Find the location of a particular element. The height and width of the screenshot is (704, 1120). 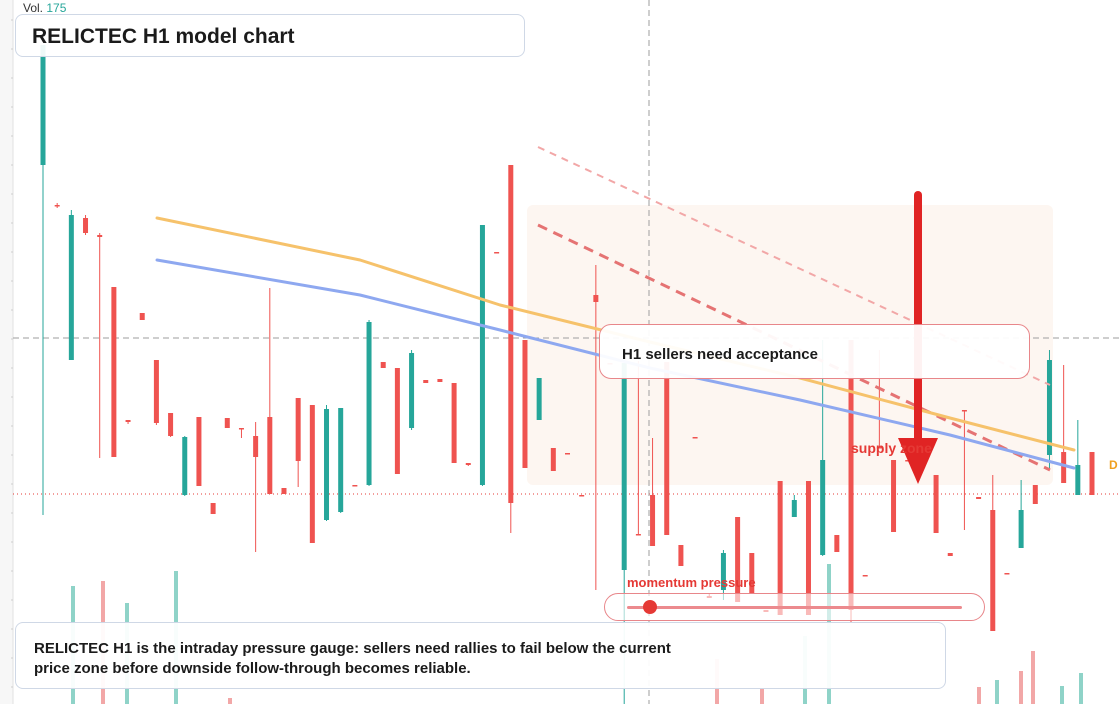

gauge-track is located at coordinates (794, 607).